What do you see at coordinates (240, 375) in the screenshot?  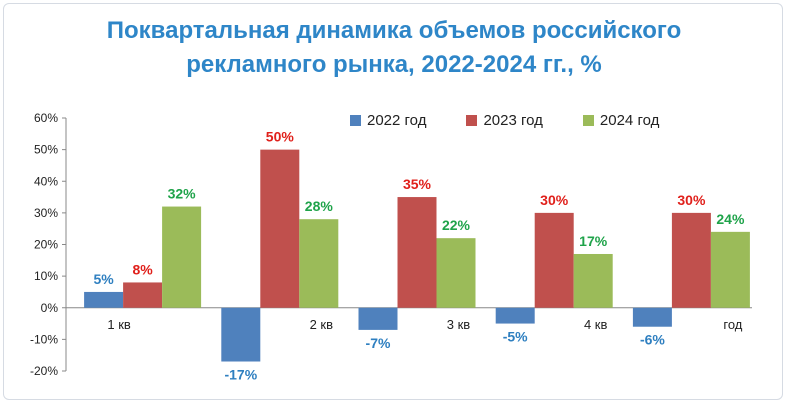 I see `data-label: -17%` at bounding box center [240, 375].